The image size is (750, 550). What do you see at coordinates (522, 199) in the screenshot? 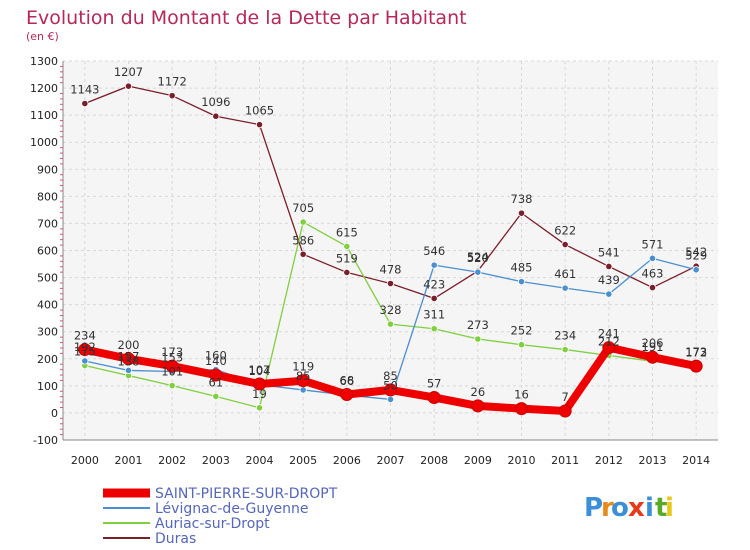
I see `data-label: 738` at bounding box center [522, 199].